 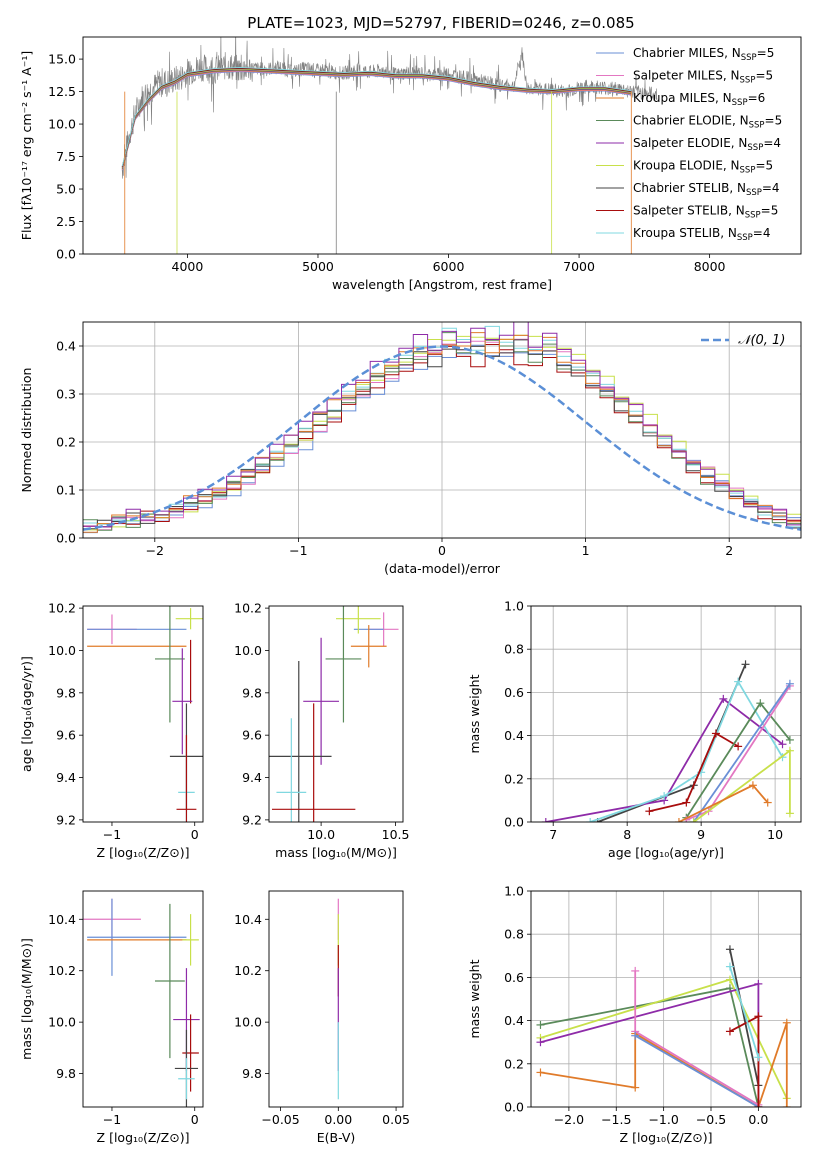 What do you see at coordinates (705, 212) in the screenshot?
I see `legend-entry: Salpeter STELIB, NSSP=5` at bounding box center [705, 212].